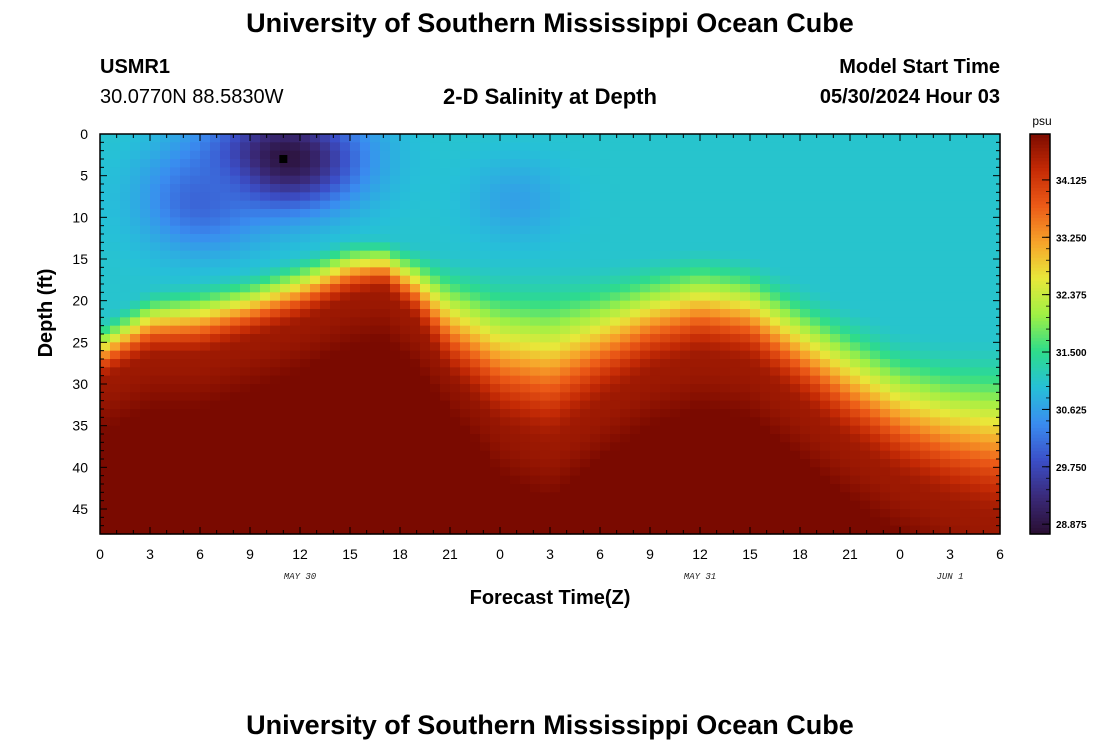 This screenshot has width=1100, height=750. What do you see at coordinates (135, 67) in the screenshot?
I see `station-id: USMR1` at bounding box center [135, 67].